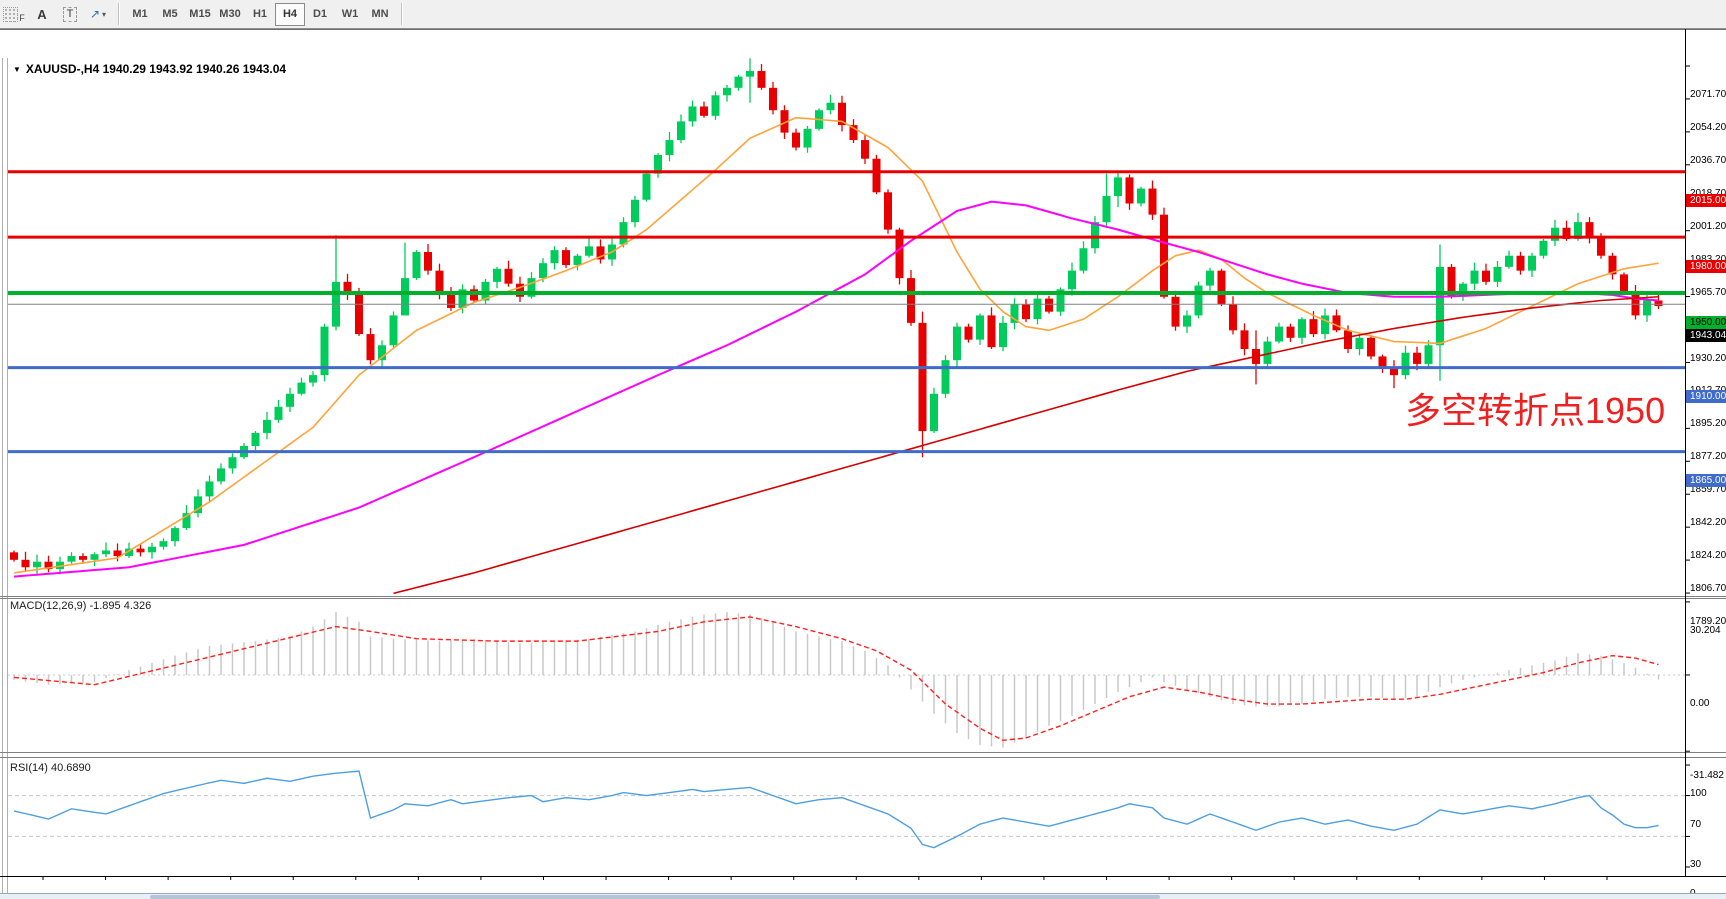  What do you see at coordinates (320, 13) in the screenshot?
I see `timeframe-button-d1: D1` at bounding box center [320, 13].